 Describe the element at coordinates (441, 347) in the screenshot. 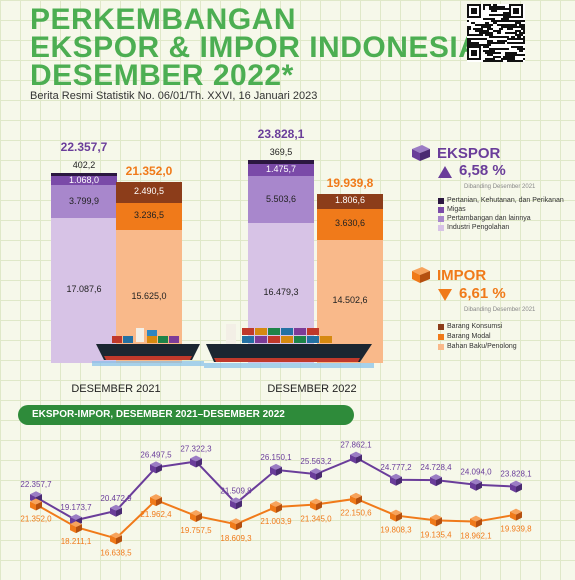

I see `legend-swatch-bahan-baku` at that location.